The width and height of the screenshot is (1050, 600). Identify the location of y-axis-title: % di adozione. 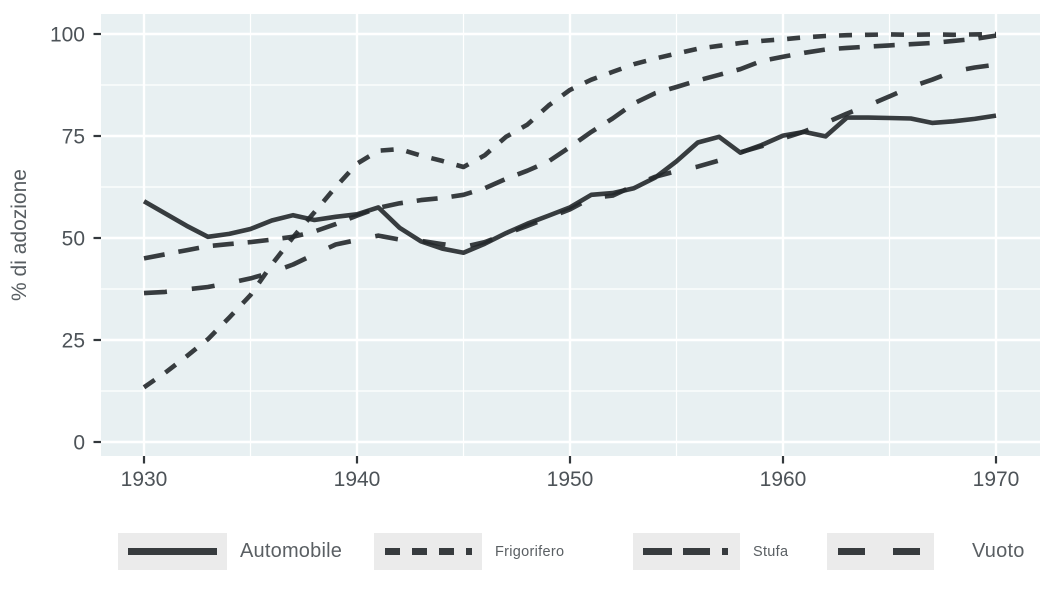
(19, 235).